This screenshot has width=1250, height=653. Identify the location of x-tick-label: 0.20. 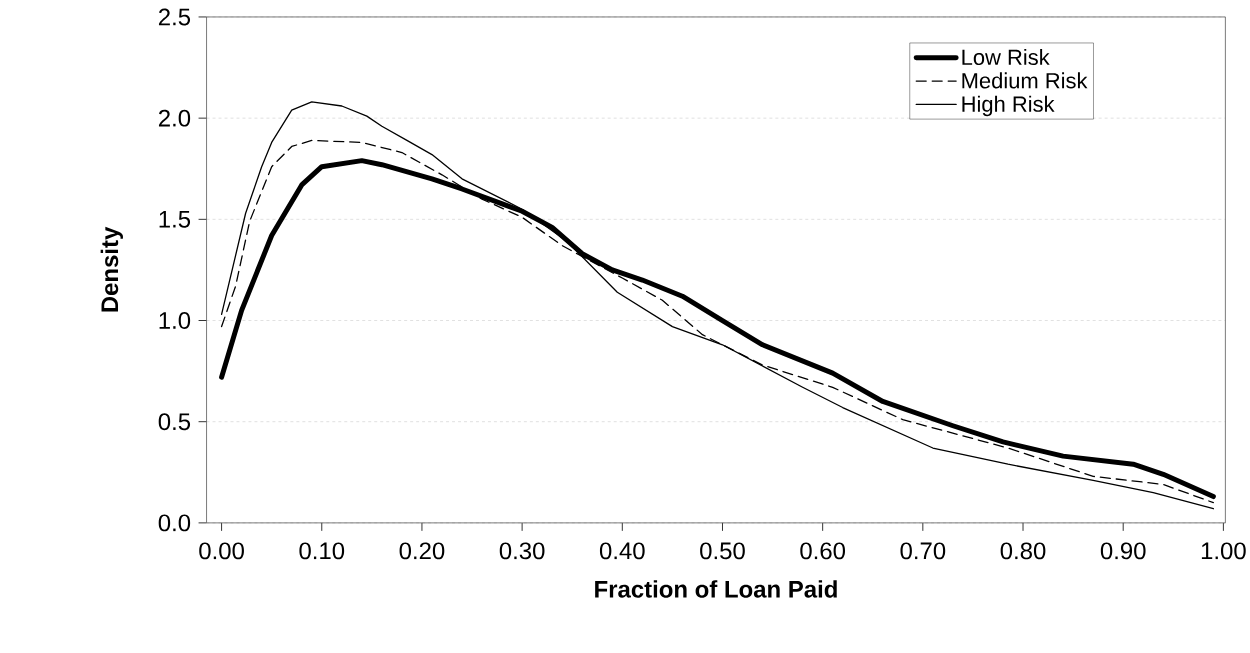
(422, 551).